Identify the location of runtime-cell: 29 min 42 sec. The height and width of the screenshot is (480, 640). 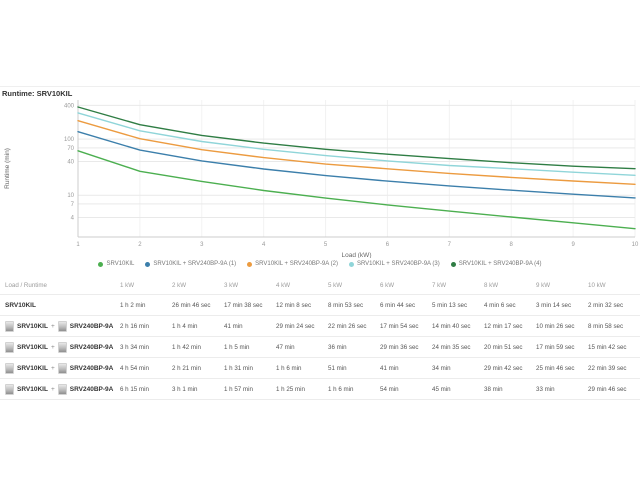
(503, 368).